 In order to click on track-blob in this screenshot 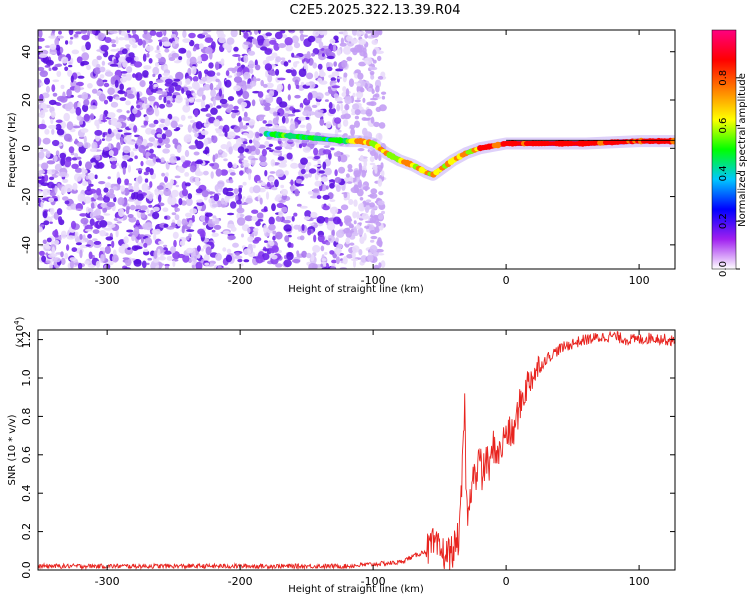, I will do `click(672, 141)`.